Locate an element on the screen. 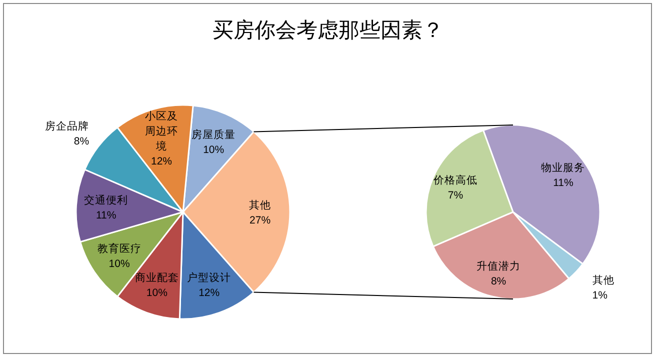 This screenshot has height=359, width=657. slice-label: 升值潜力 is located at coordinates (498, 265).